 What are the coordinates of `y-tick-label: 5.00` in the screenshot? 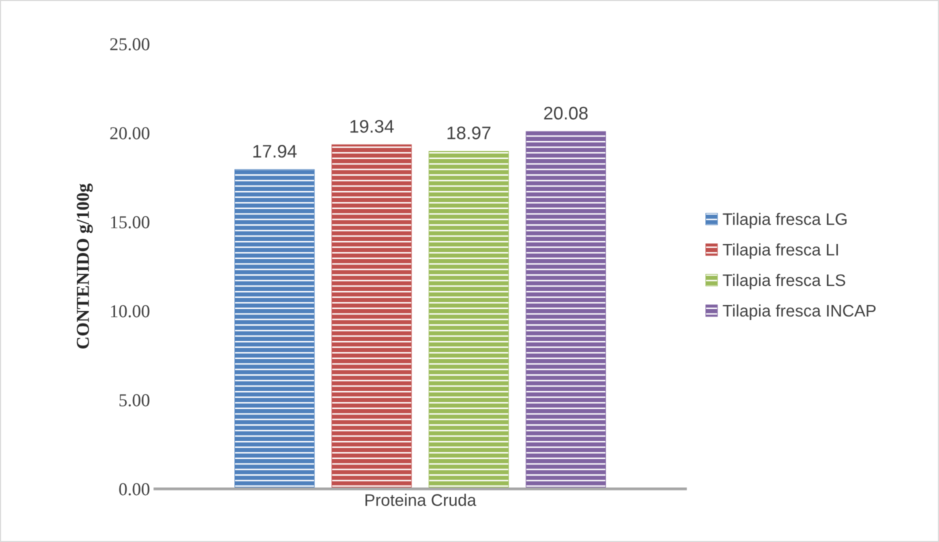 It's located at (135, 400).